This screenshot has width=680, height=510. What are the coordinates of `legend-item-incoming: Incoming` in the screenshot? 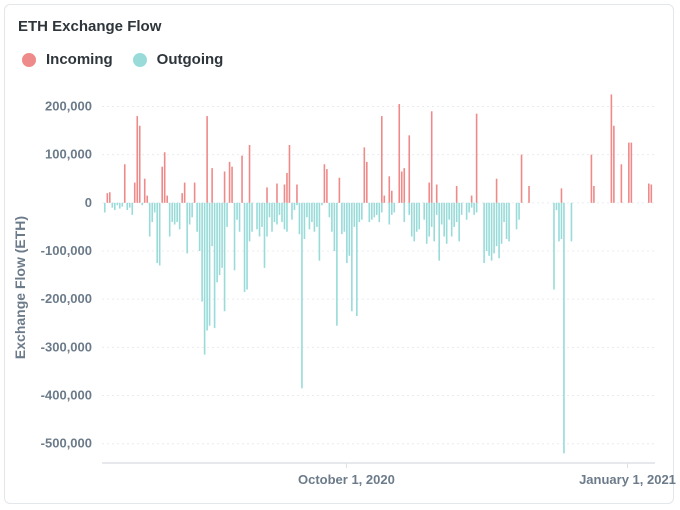 It's located at (67, 59).